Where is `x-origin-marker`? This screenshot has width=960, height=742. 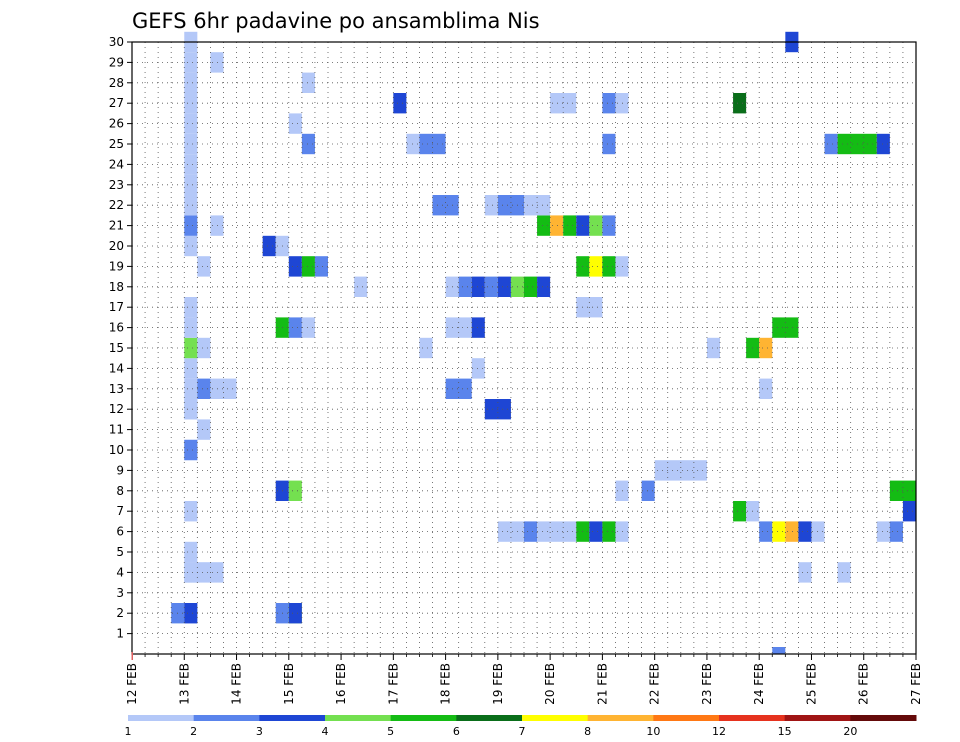
x-origin-marker is located at coordinates (132, 656).